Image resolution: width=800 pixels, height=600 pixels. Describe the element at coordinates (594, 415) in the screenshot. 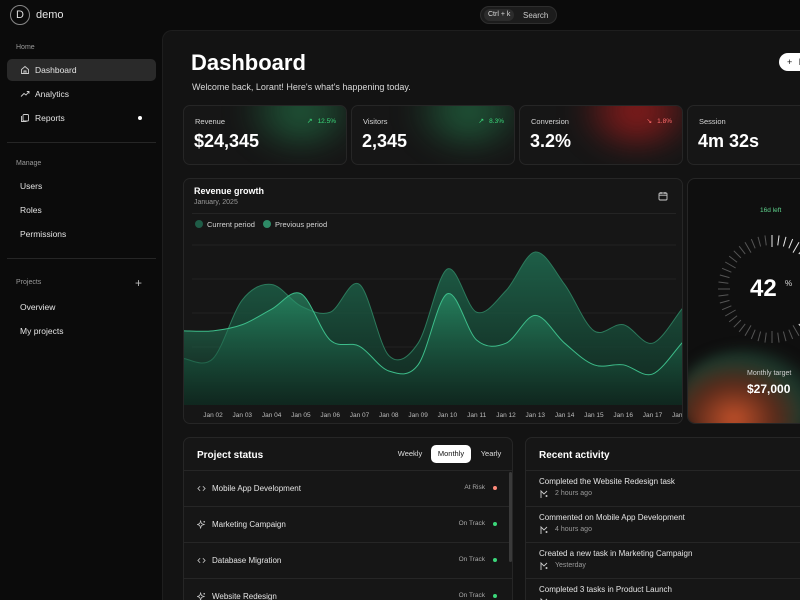

I see `x-tick-label: Jan 15` at that location.